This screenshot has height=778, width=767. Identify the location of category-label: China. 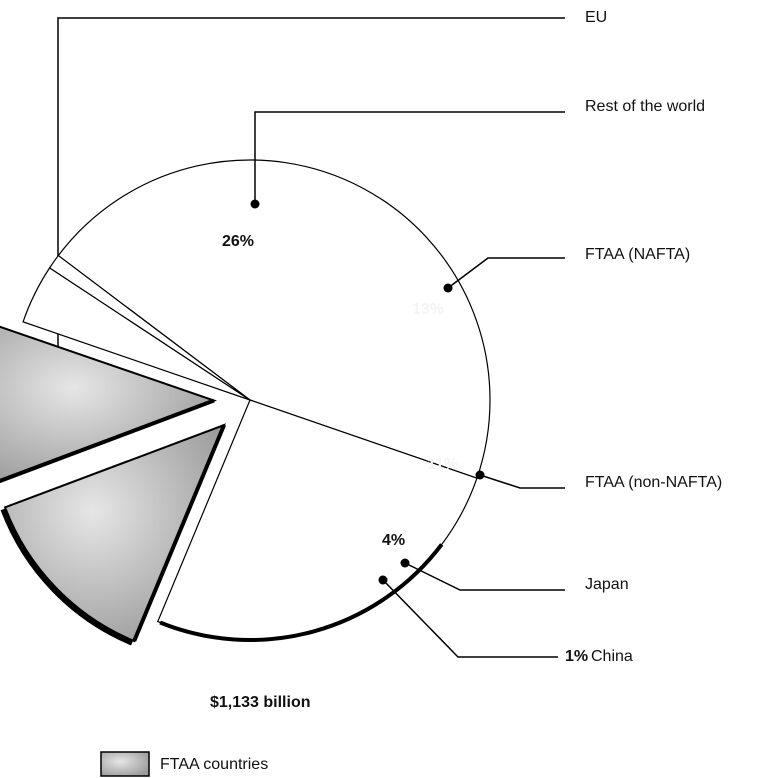
(612, 656).